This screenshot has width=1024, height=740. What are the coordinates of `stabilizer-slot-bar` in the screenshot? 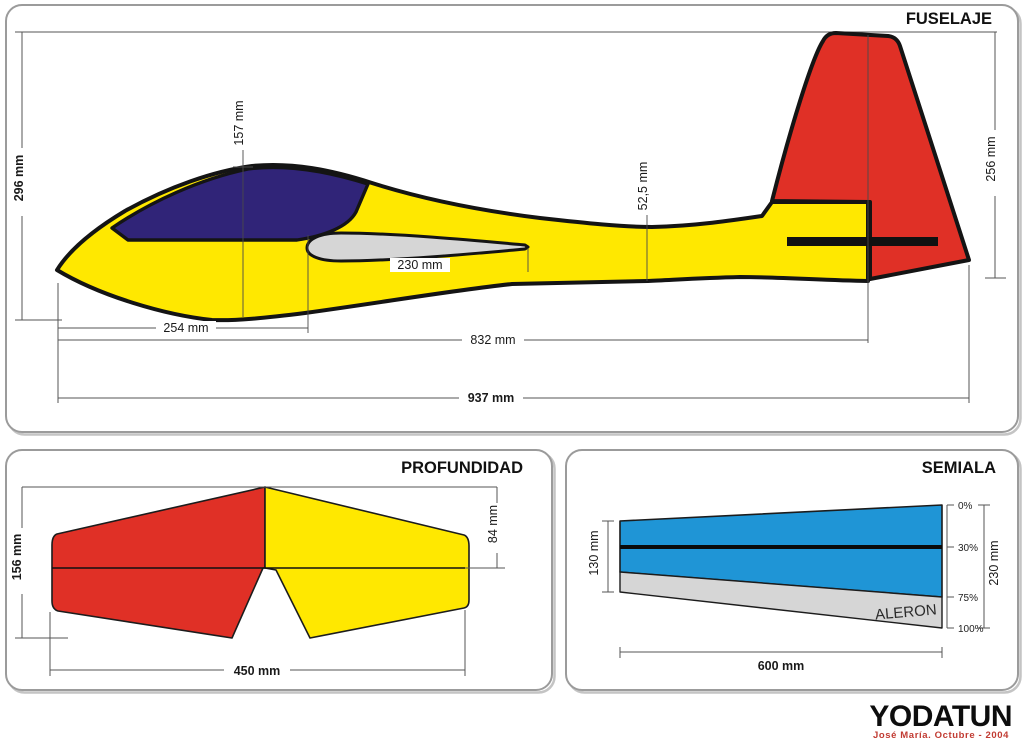 It's located at (862, 241).